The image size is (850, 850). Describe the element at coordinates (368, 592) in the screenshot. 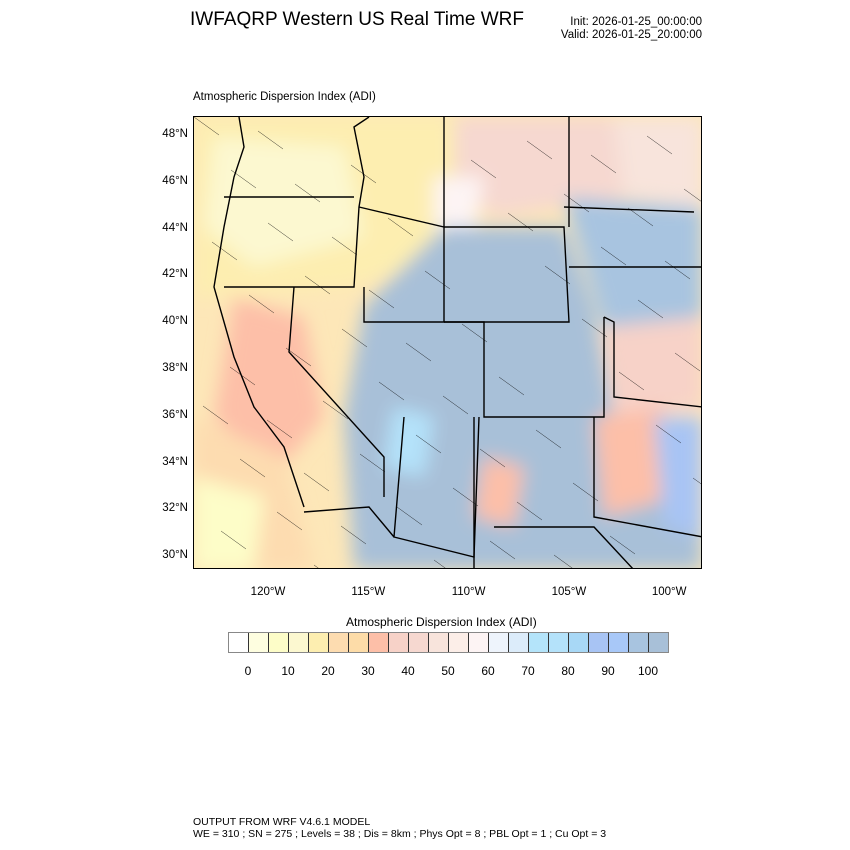

I see `lon-tick-label: 115°W` at that location.